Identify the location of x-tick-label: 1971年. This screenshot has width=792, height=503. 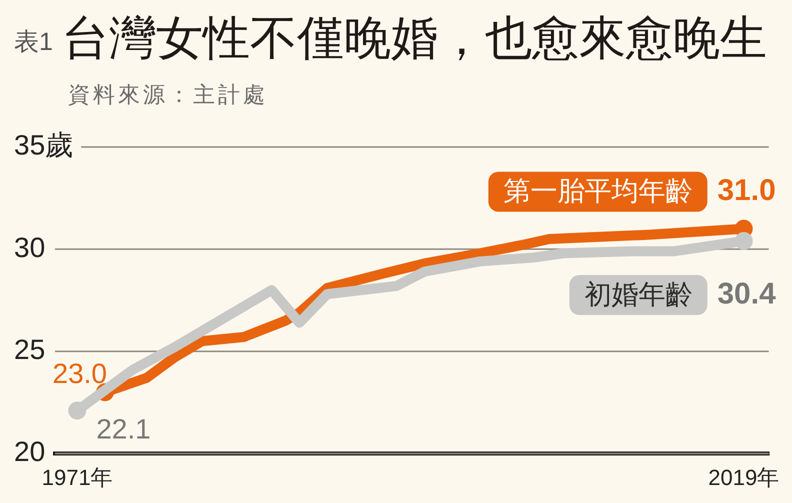
(77, 477).